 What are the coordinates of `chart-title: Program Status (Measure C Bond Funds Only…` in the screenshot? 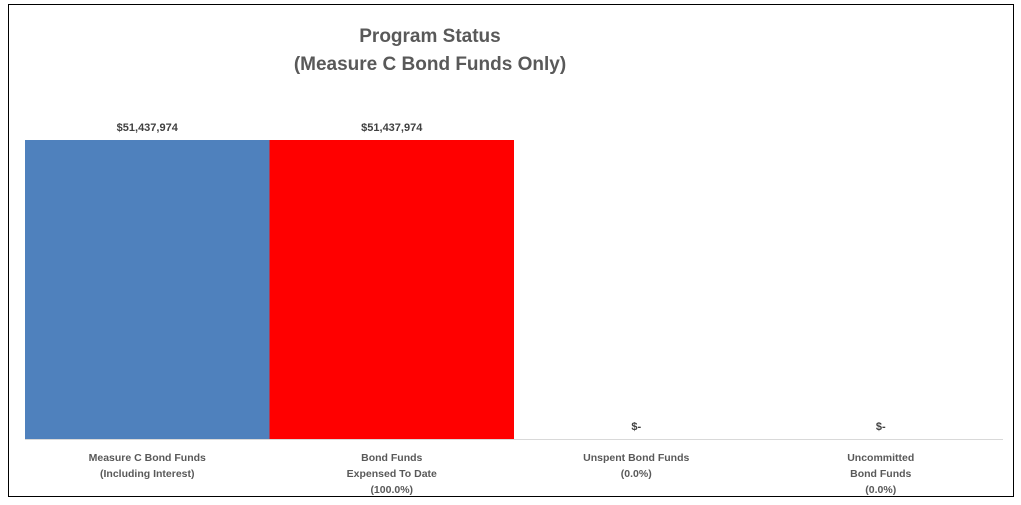 It's located at (430, 50).